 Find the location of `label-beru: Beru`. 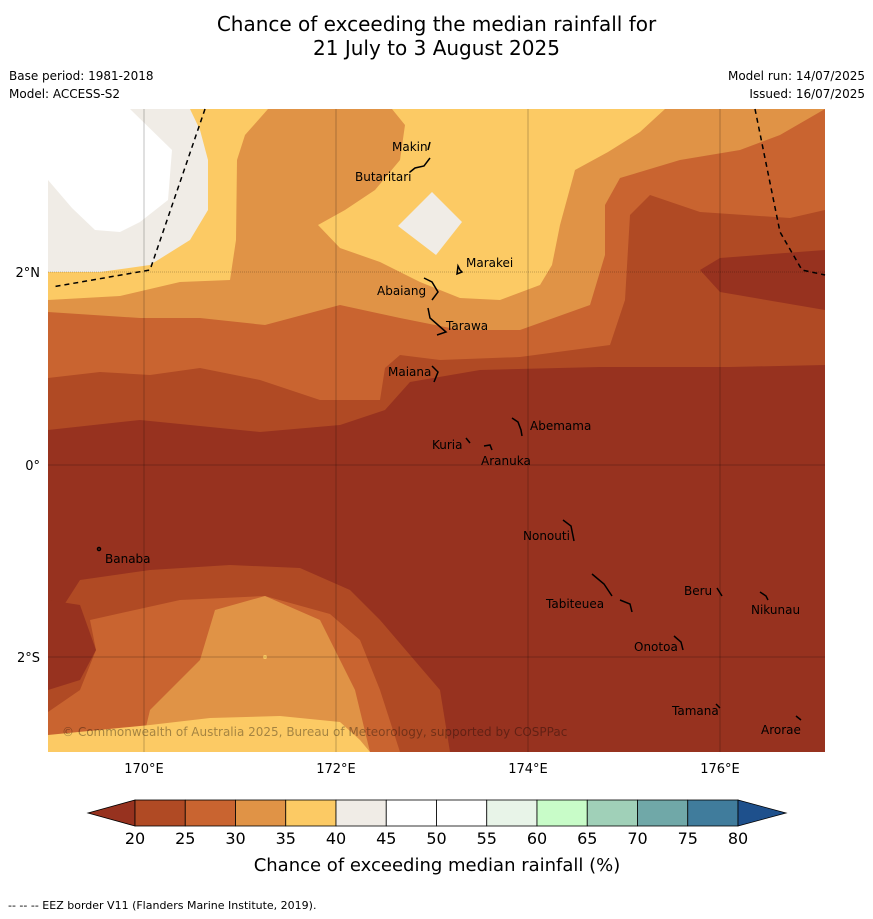

label-beru: Beru is located at coordinates (698, 591).